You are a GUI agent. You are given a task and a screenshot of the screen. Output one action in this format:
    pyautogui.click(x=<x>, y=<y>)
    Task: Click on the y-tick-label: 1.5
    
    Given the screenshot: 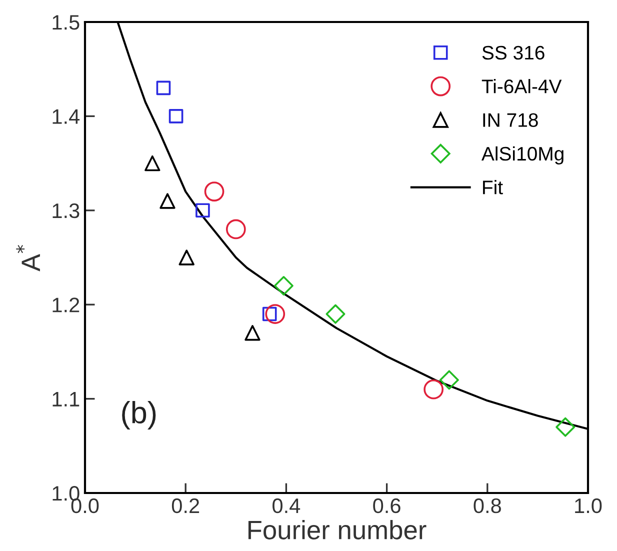 What is the action you would take?
    pyautogui.click(x=66, y=22)
    